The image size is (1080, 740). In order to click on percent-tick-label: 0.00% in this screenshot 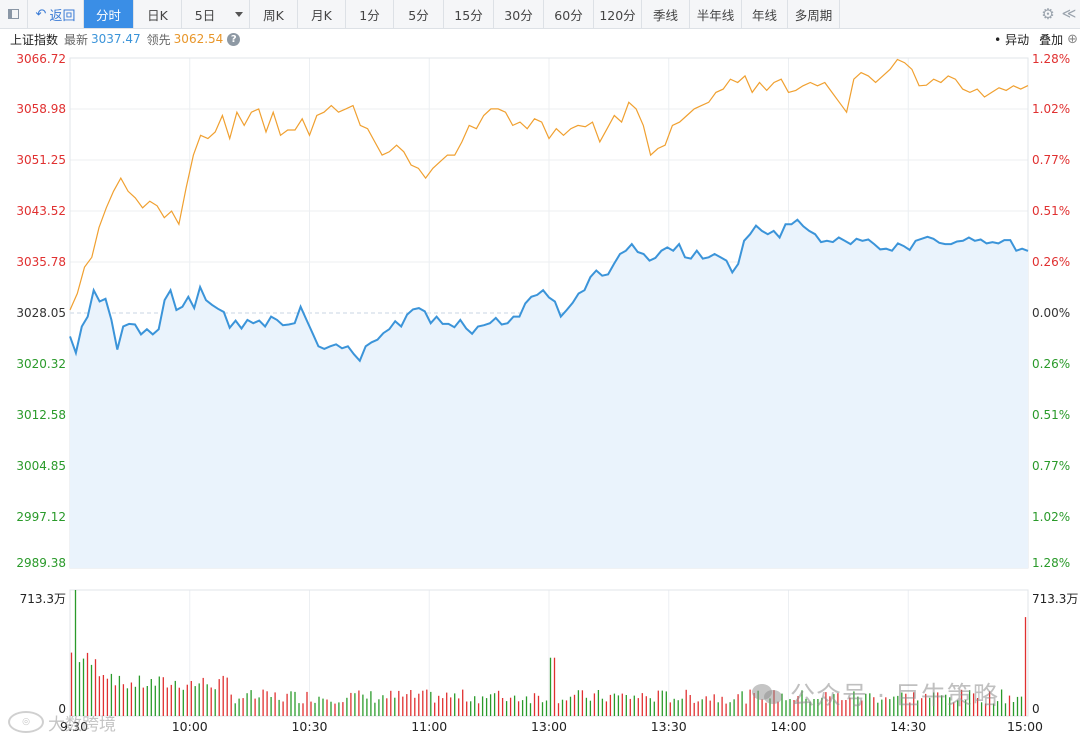, I will do `click(1051, 313)`.